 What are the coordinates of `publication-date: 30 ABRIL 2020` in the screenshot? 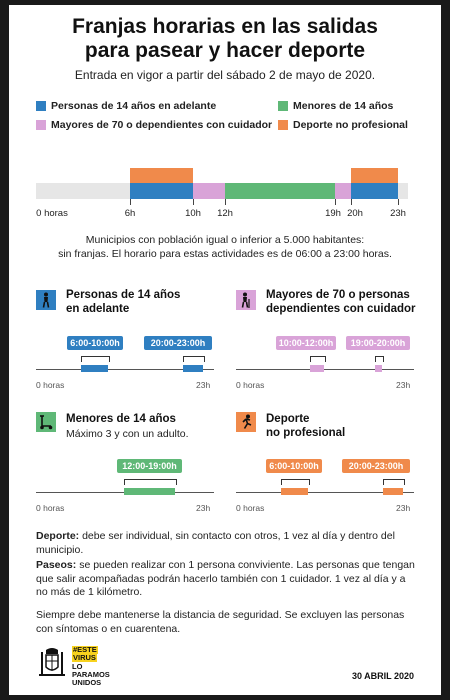 It's located at (383, 676).